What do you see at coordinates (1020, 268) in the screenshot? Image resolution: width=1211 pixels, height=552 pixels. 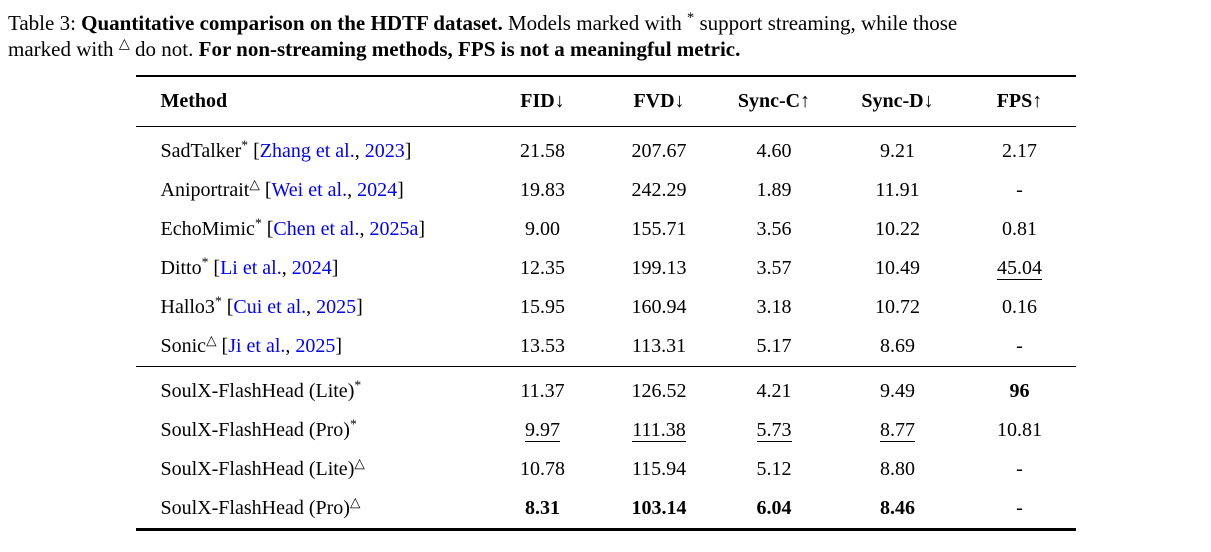 I see `value-cell: 45.04` at bounding box center [1020, 268].